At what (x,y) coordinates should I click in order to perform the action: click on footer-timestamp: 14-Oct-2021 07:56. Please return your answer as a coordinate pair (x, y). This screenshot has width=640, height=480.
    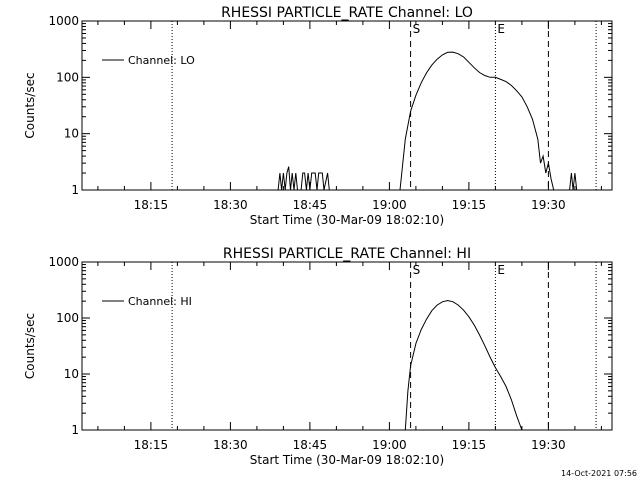
    Looking at the image, I should click on (599, 473).